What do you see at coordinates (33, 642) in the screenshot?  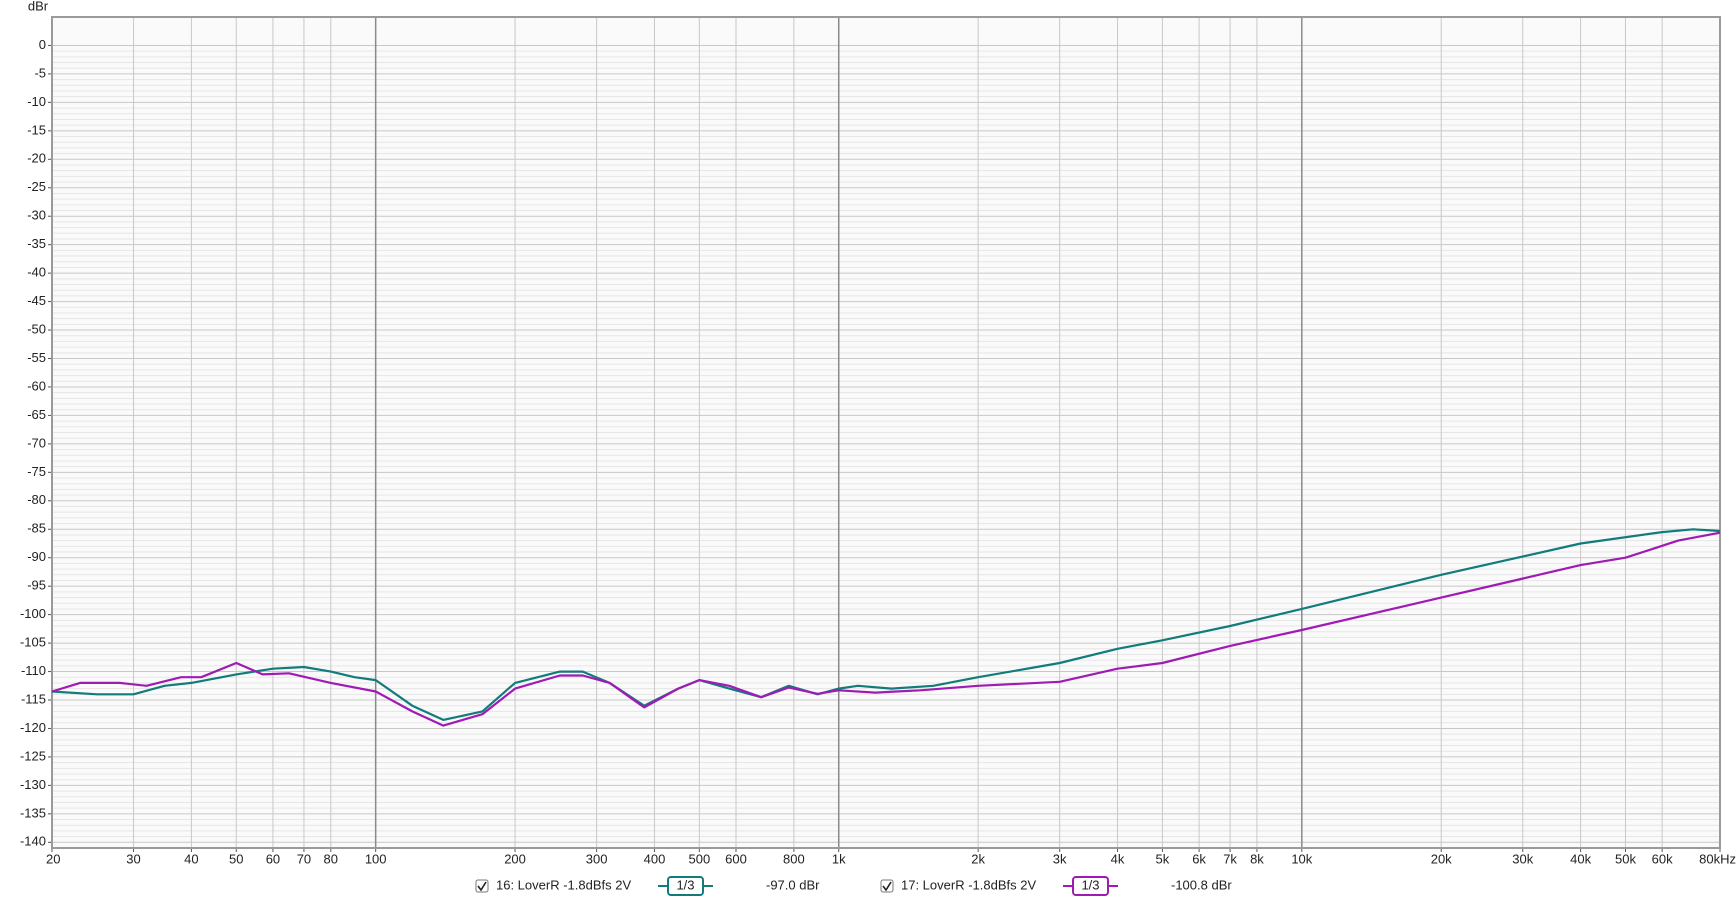 I see `y-tick-label: -105` at bounding box center [33, 642].